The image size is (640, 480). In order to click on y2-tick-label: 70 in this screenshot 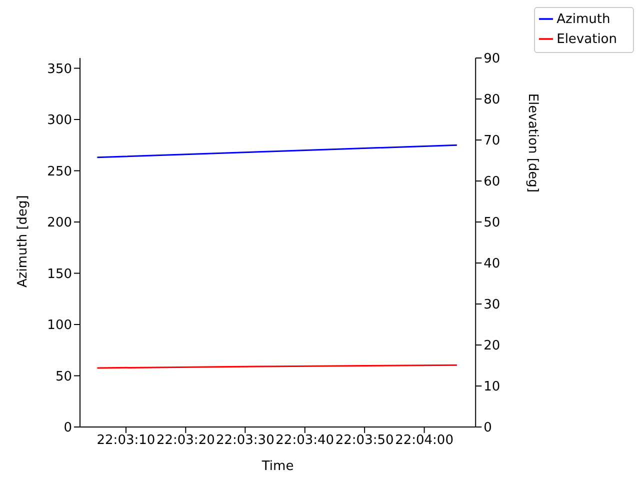, I will do `click(492, 141)`.